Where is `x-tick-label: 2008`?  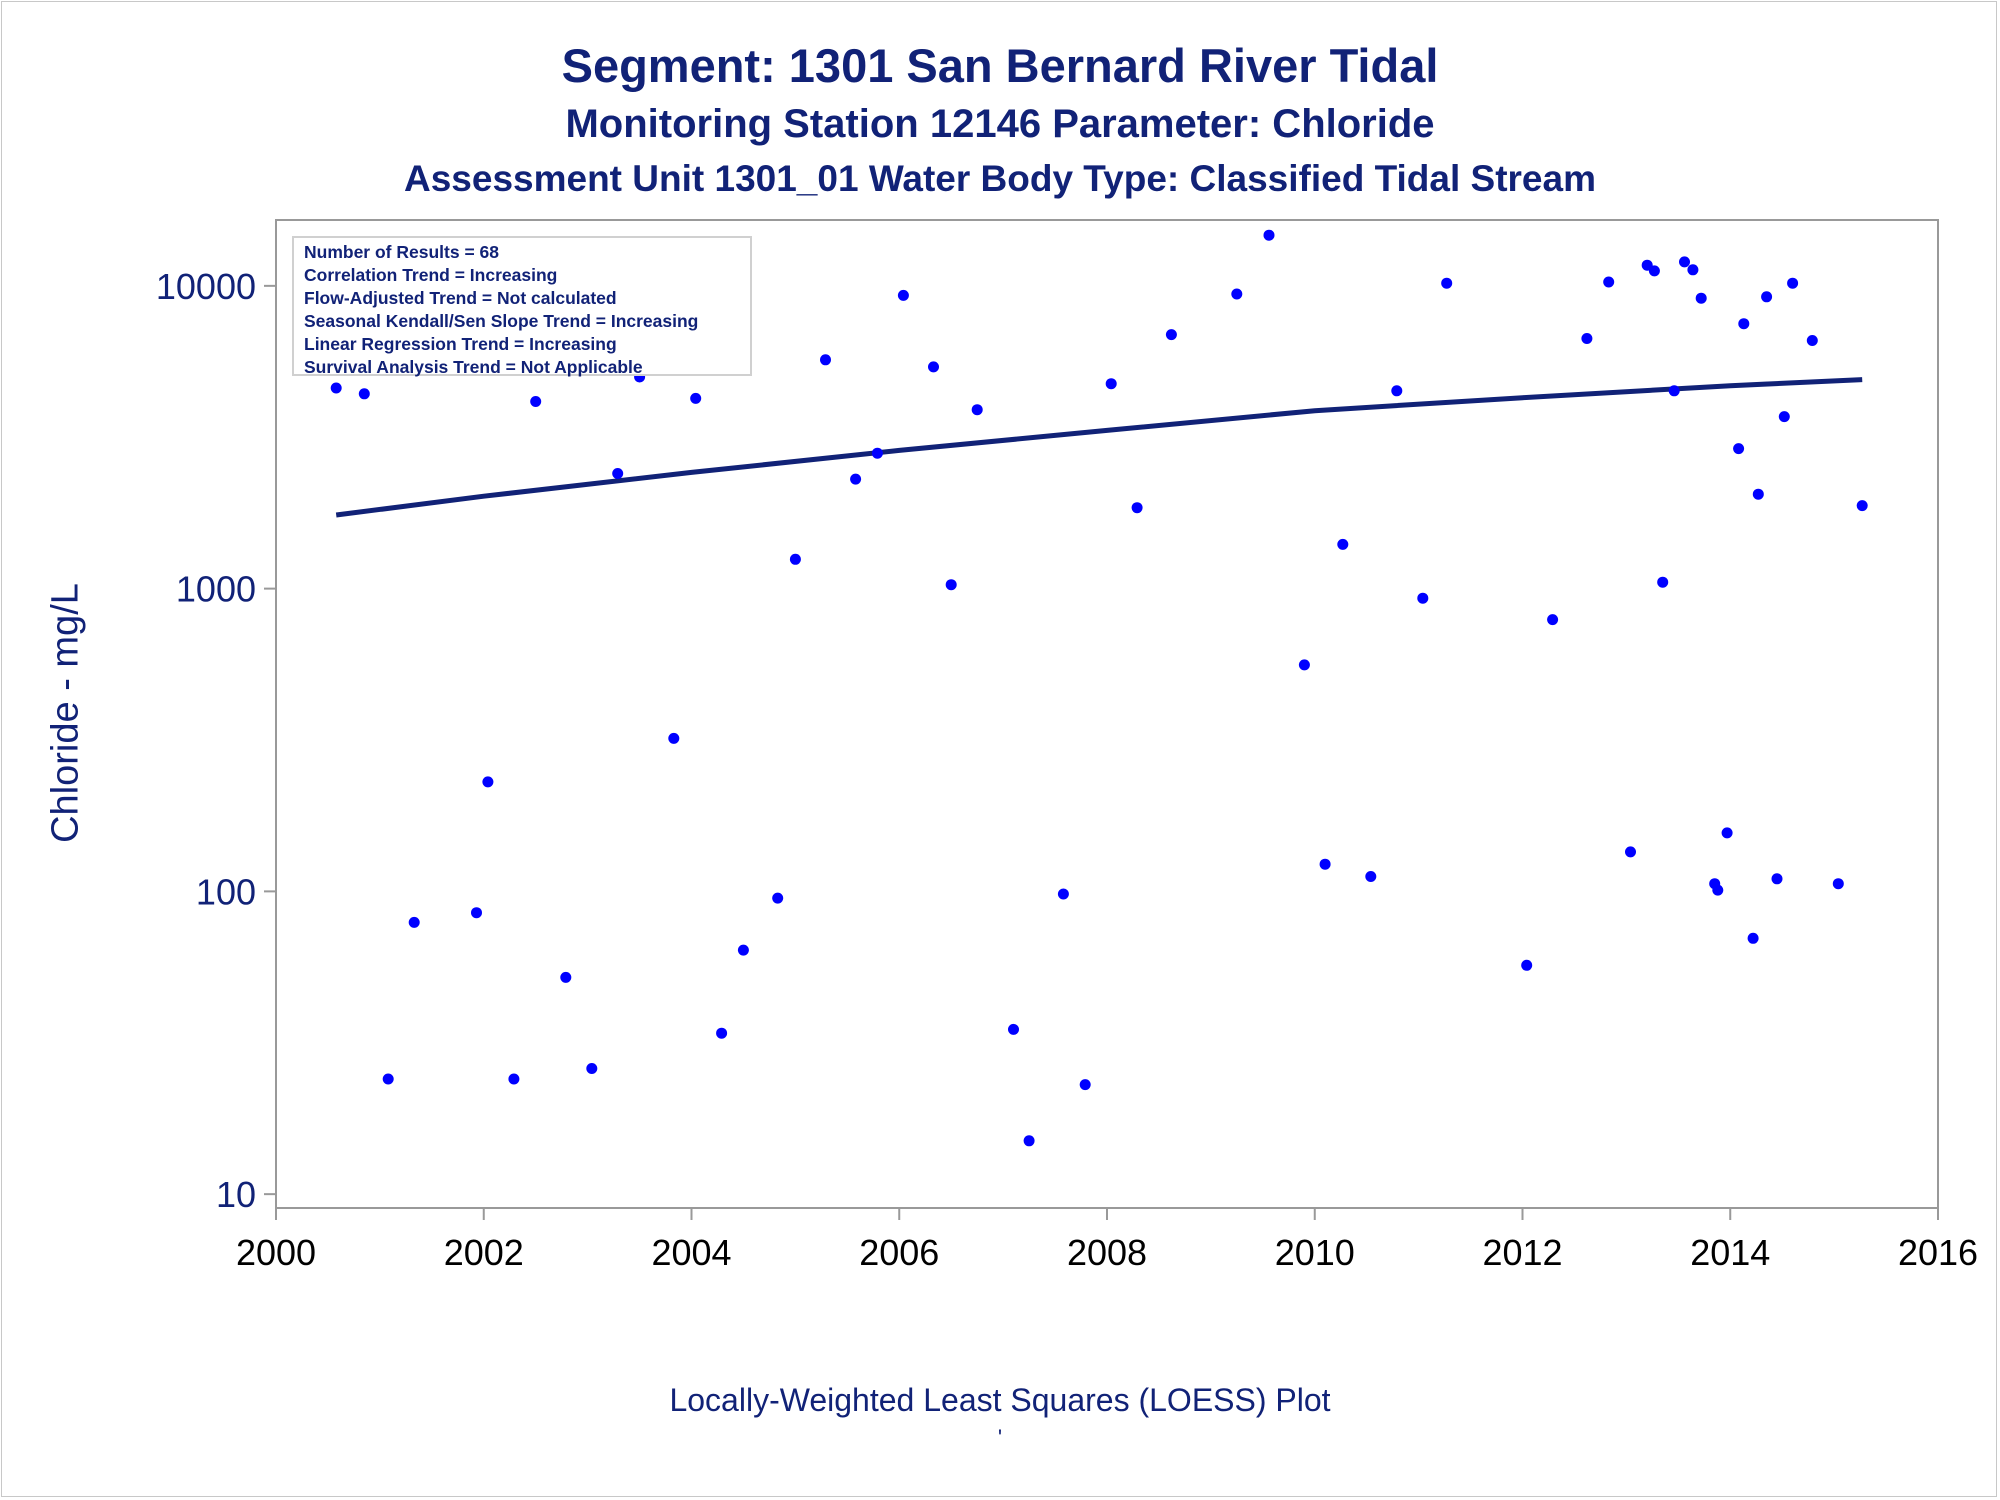 x-tick-label: 2008 is located at coordinates (1107, 1252).